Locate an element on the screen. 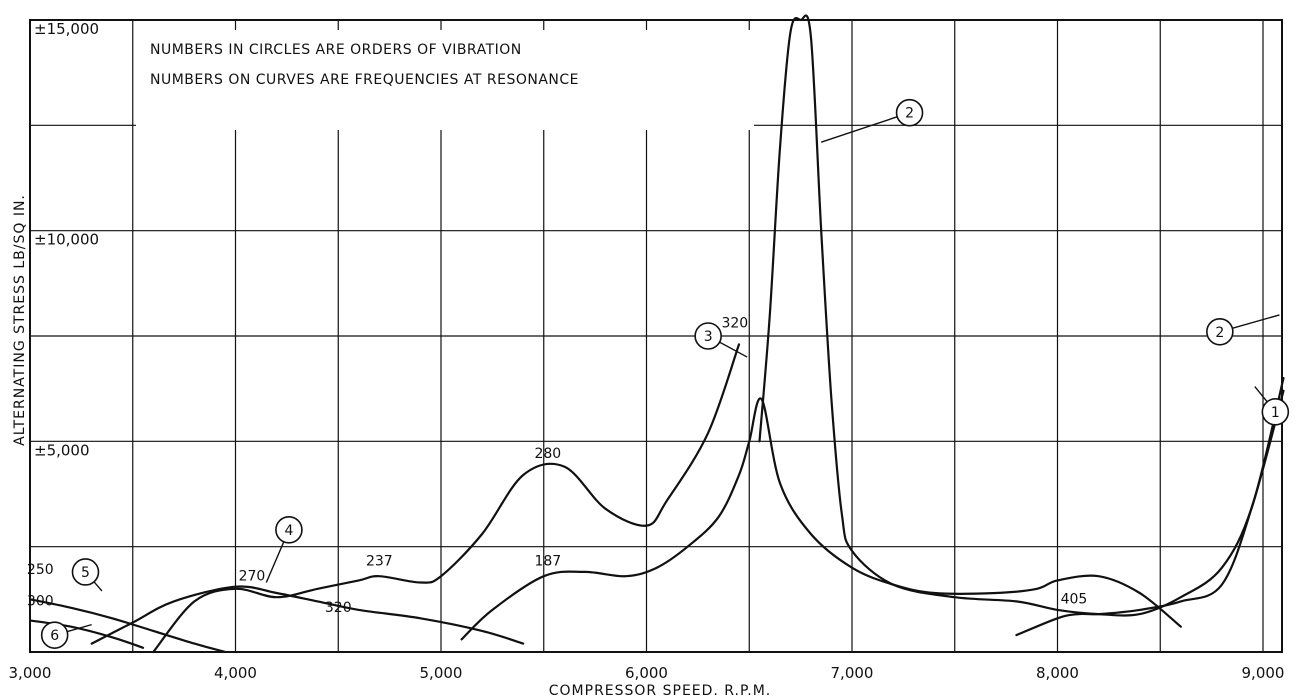  y-tick-label: ±5,000 is located at coordinates (62, 450).